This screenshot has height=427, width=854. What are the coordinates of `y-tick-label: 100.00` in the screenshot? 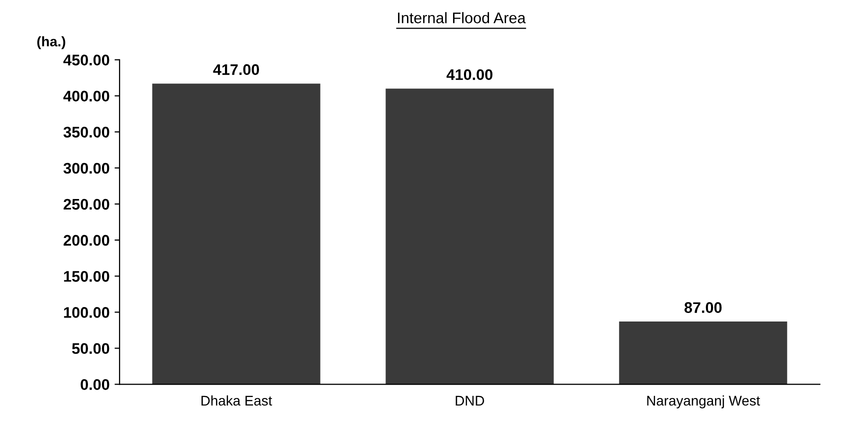 It's located at (87, 312).